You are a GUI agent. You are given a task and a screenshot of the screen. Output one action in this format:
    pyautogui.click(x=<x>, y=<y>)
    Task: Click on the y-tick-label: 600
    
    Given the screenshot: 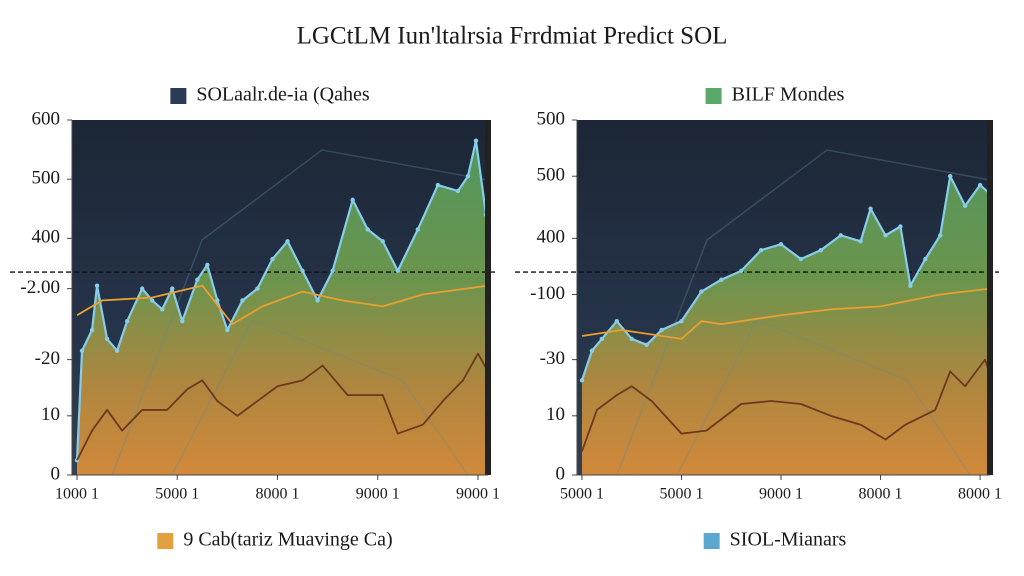 What is the action you would take?
    pyautogui.click(x=46, y=118)
    